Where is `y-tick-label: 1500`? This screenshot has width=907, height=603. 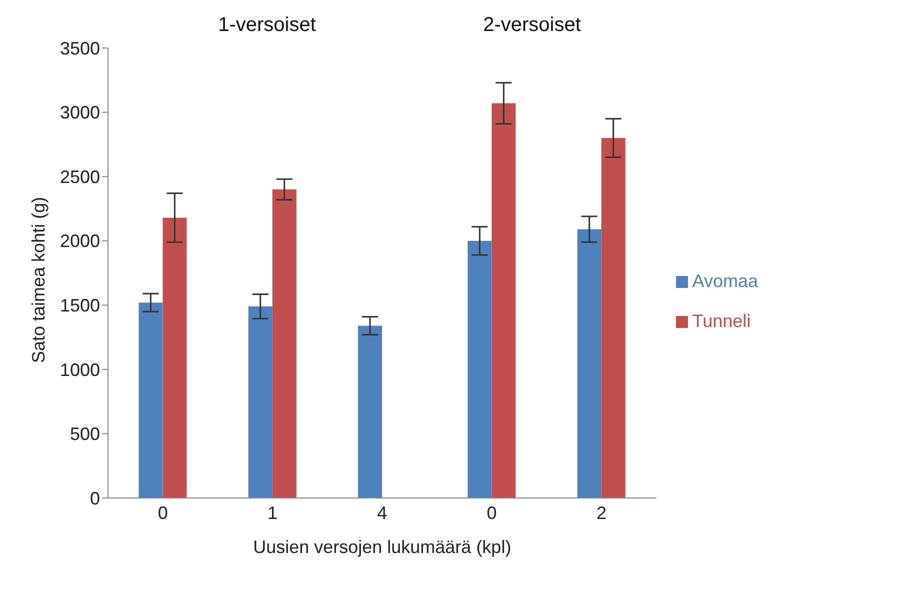
y-tick-label: 1500 is located at coordinates (80, 306).